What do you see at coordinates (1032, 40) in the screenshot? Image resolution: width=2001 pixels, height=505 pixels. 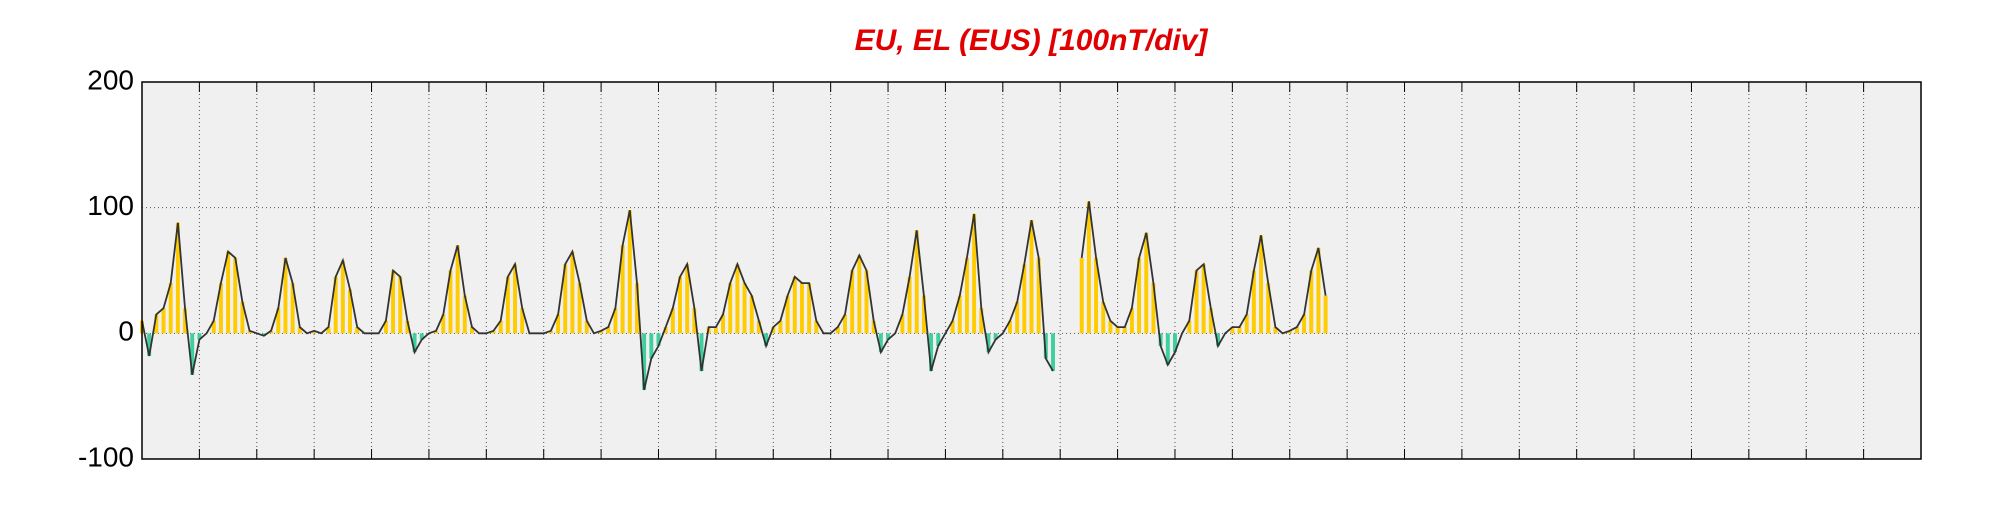 I see `chart-title: EU, EL (EUS) [100nT/div]` at bounding box center [1032, 40].